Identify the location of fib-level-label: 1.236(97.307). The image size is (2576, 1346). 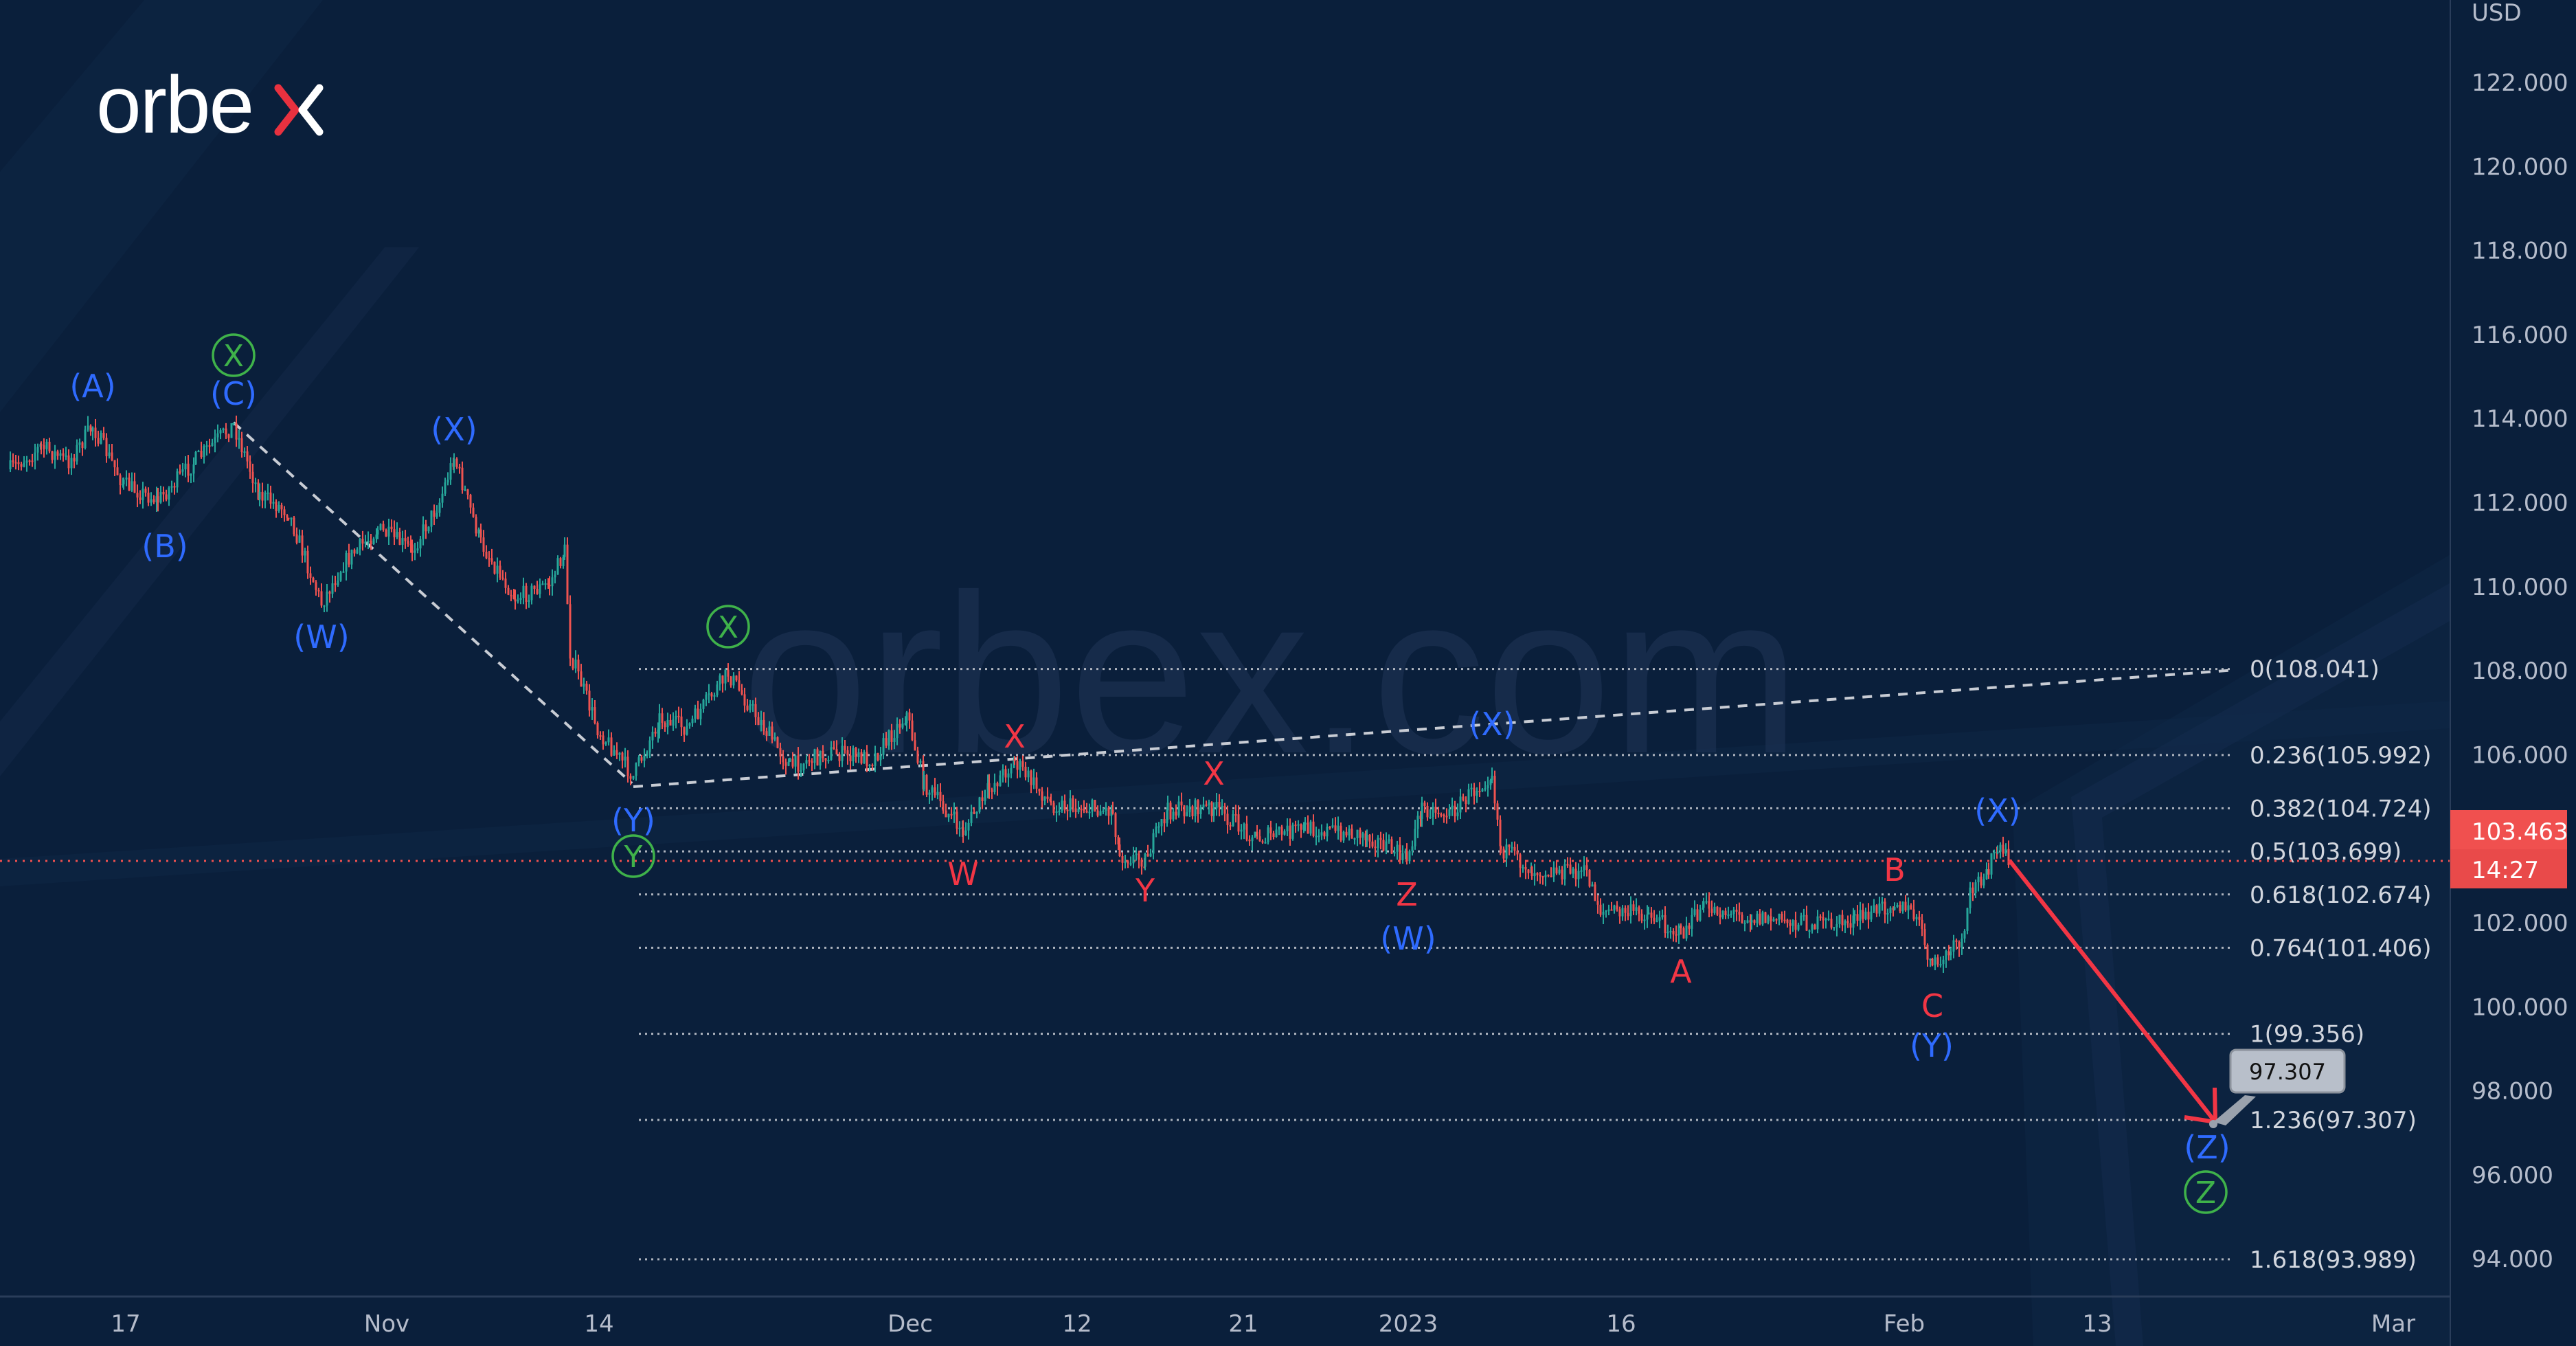
(2333, 1120).